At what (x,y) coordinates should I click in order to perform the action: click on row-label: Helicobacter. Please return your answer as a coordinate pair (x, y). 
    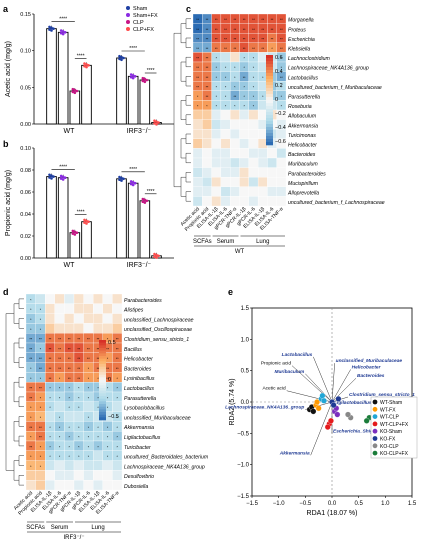
    Looking at the image, I should click on (138, 360).